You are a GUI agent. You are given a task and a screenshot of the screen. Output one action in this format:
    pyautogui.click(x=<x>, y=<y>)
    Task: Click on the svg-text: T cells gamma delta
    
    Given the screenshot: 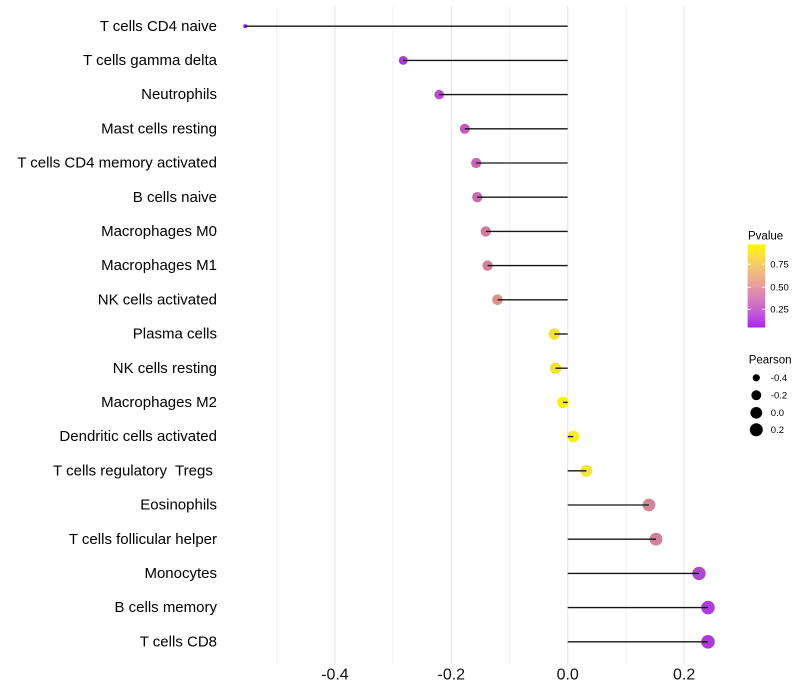 What is the action you would take?
    pyautogui.click(x=150, y=60)
    